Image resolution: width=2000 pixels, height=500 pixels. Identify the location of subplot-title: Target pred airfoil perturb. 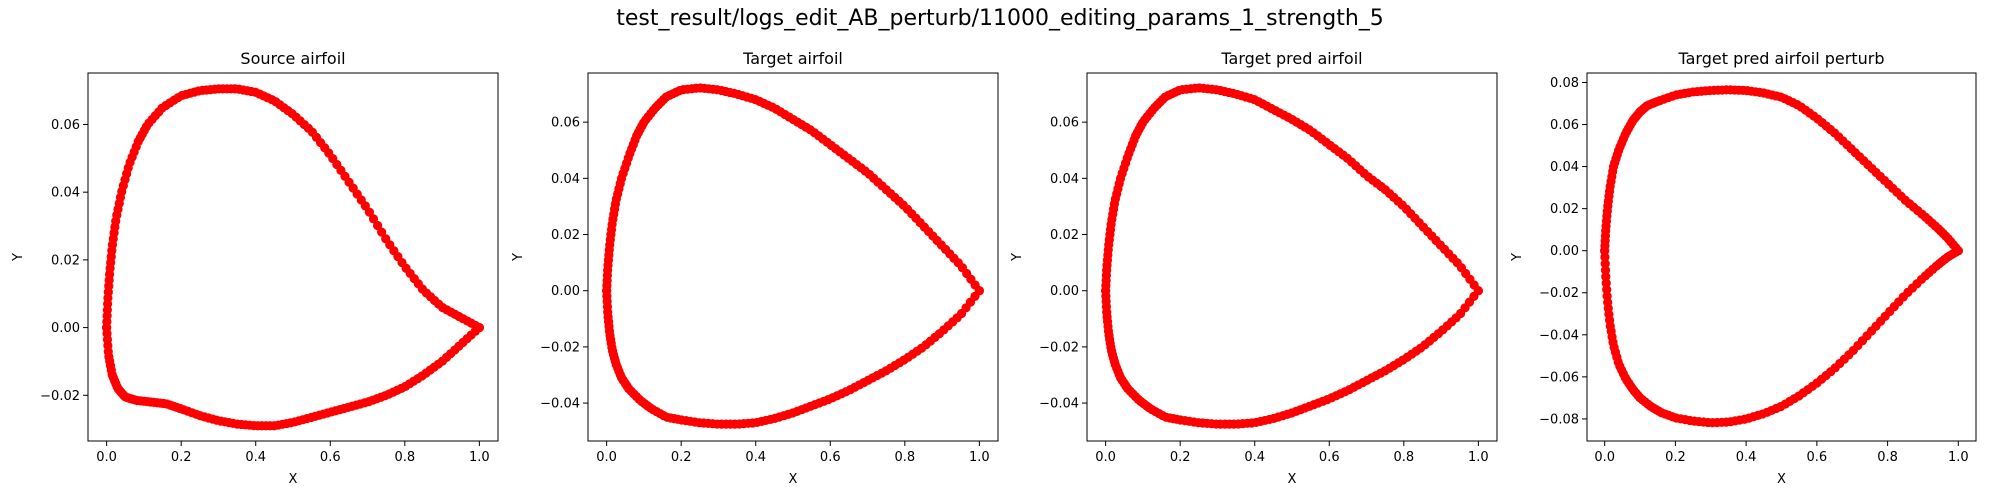
(1780, 58).